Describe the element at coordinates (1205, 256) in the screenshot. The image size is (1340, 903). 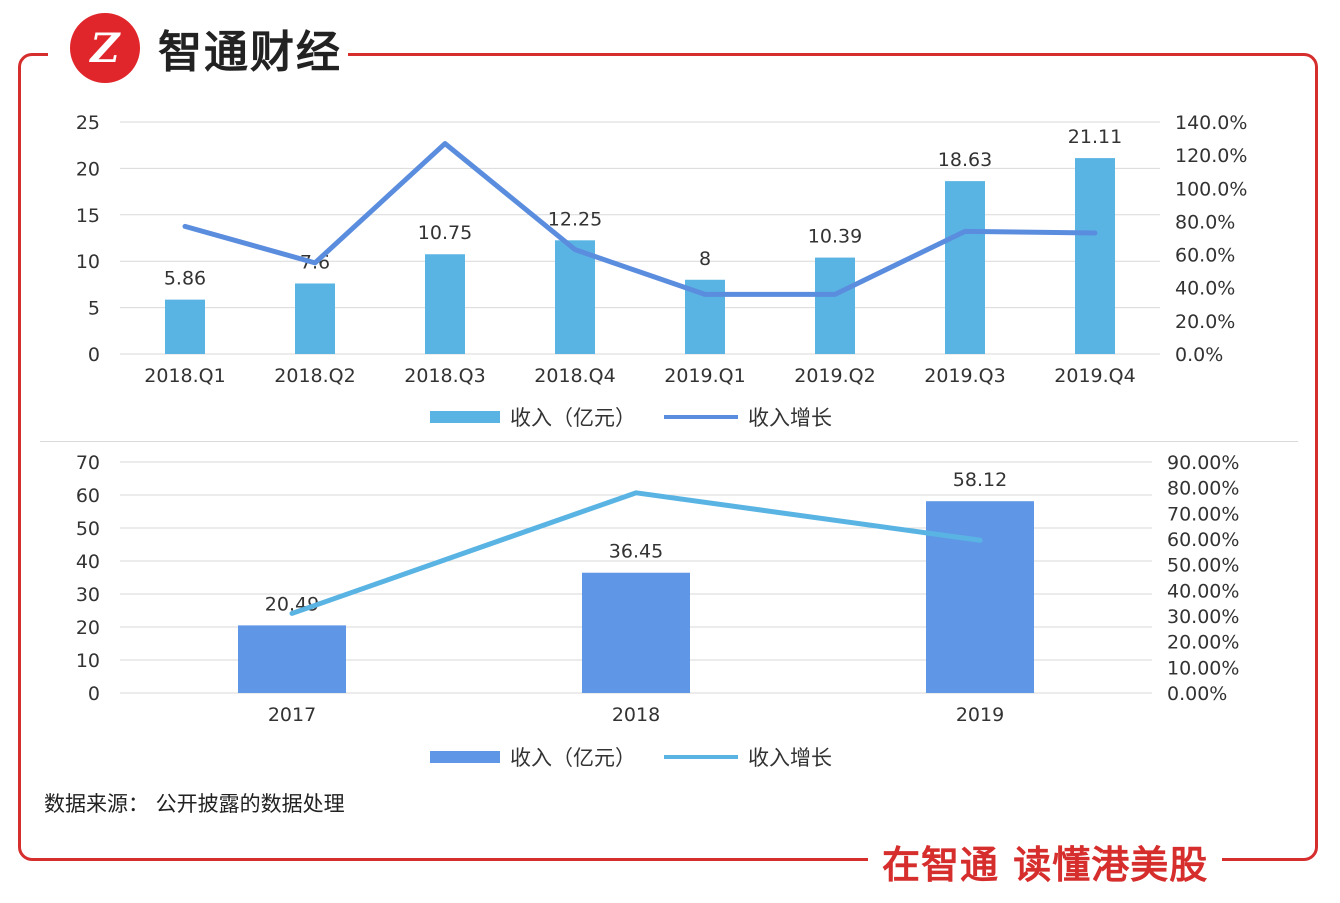
I see `y2-tick-label: 60.0%` at that location.